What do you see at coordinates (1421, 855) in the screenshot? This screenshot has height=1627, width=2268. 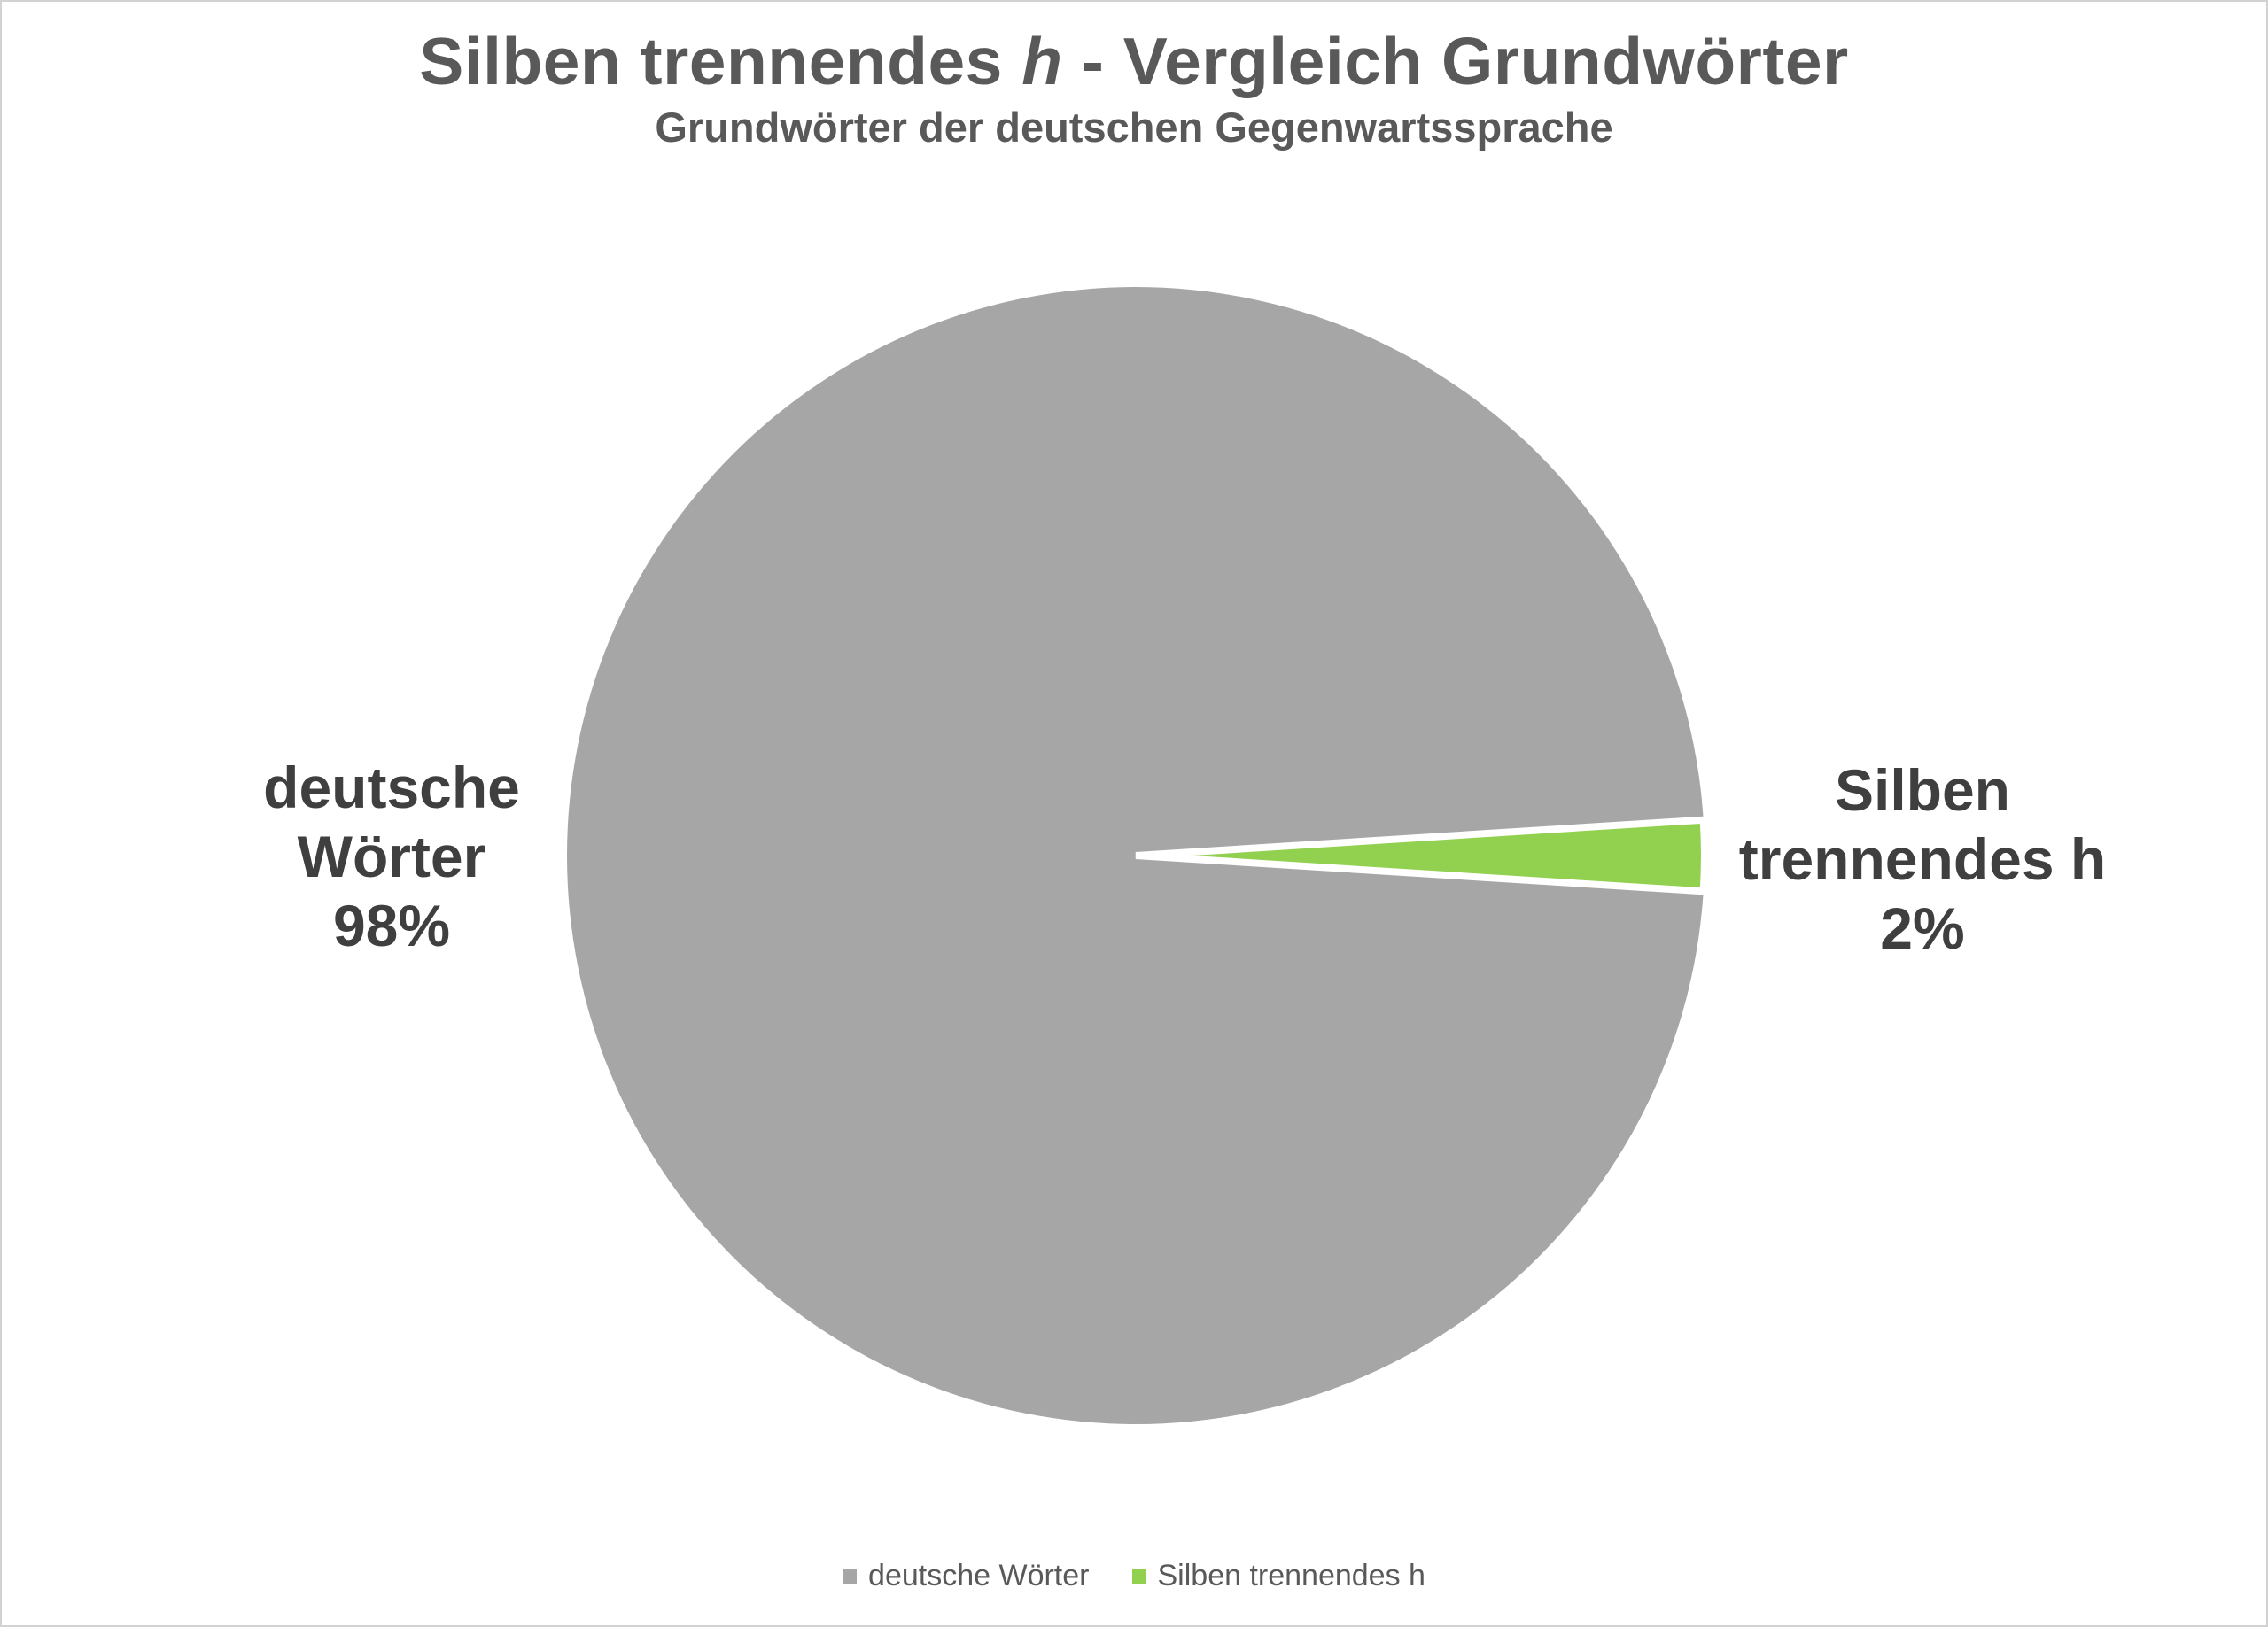 I see `pie-slice-silben-trennendes-h` at bounding box center [1421, 855].